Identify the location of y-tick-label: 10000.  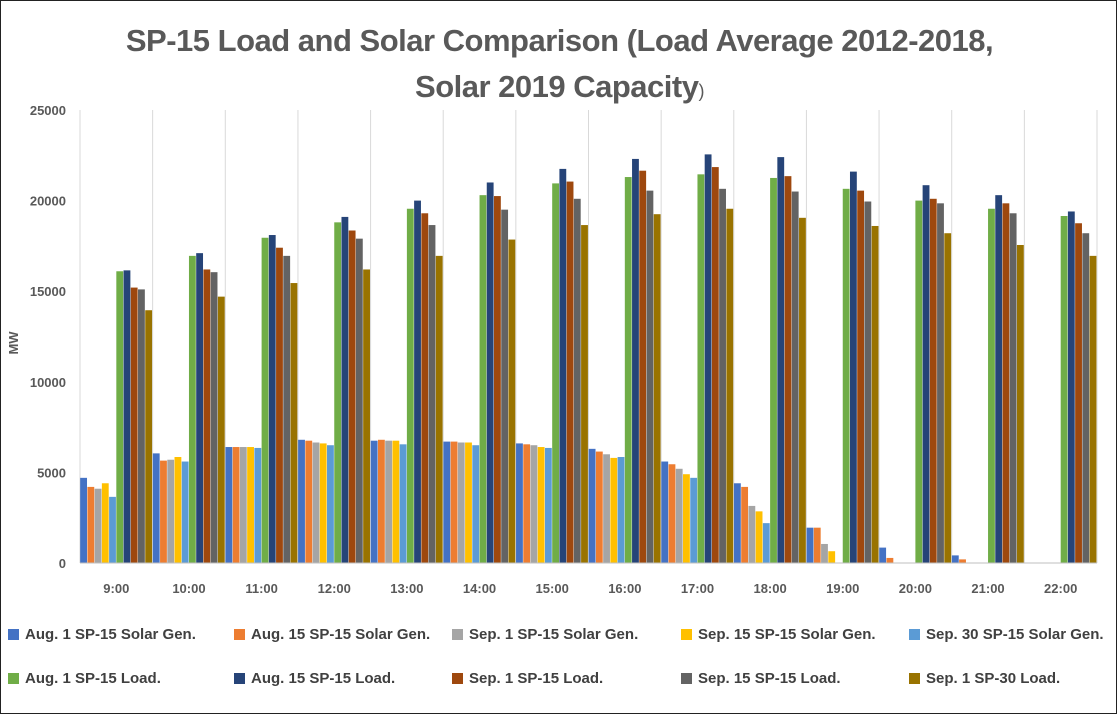
(48, 382).